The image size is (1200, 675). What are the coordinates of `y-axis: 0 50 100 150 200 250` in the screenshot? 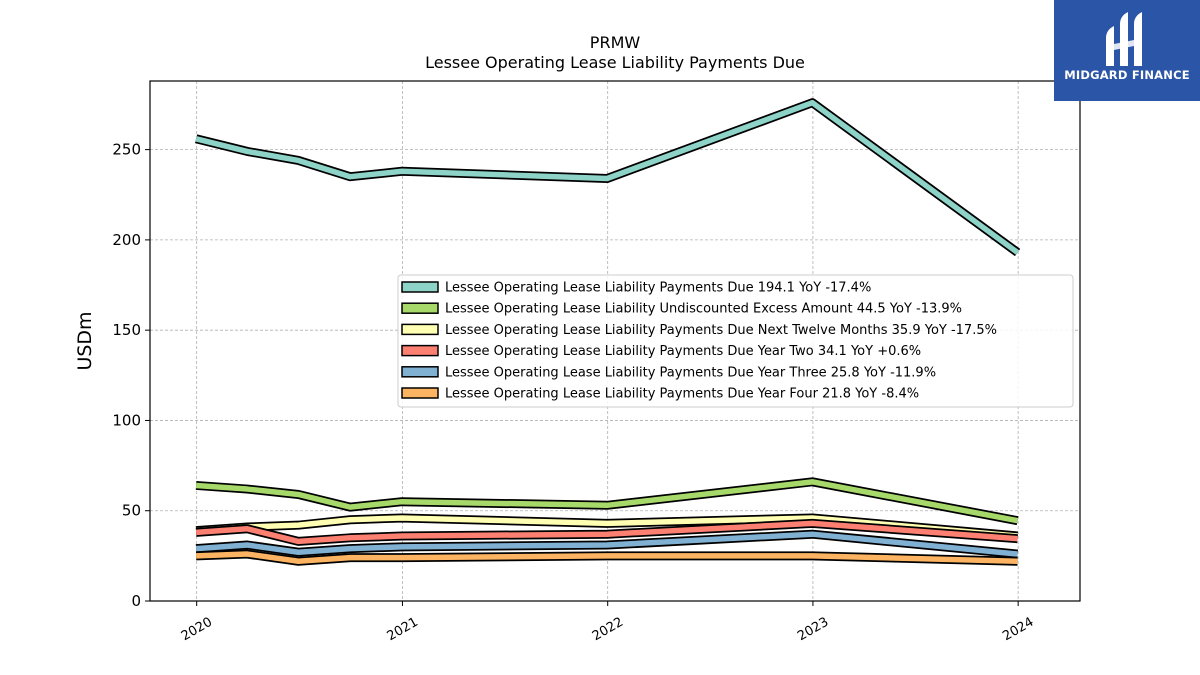 It's located at (131, 375).